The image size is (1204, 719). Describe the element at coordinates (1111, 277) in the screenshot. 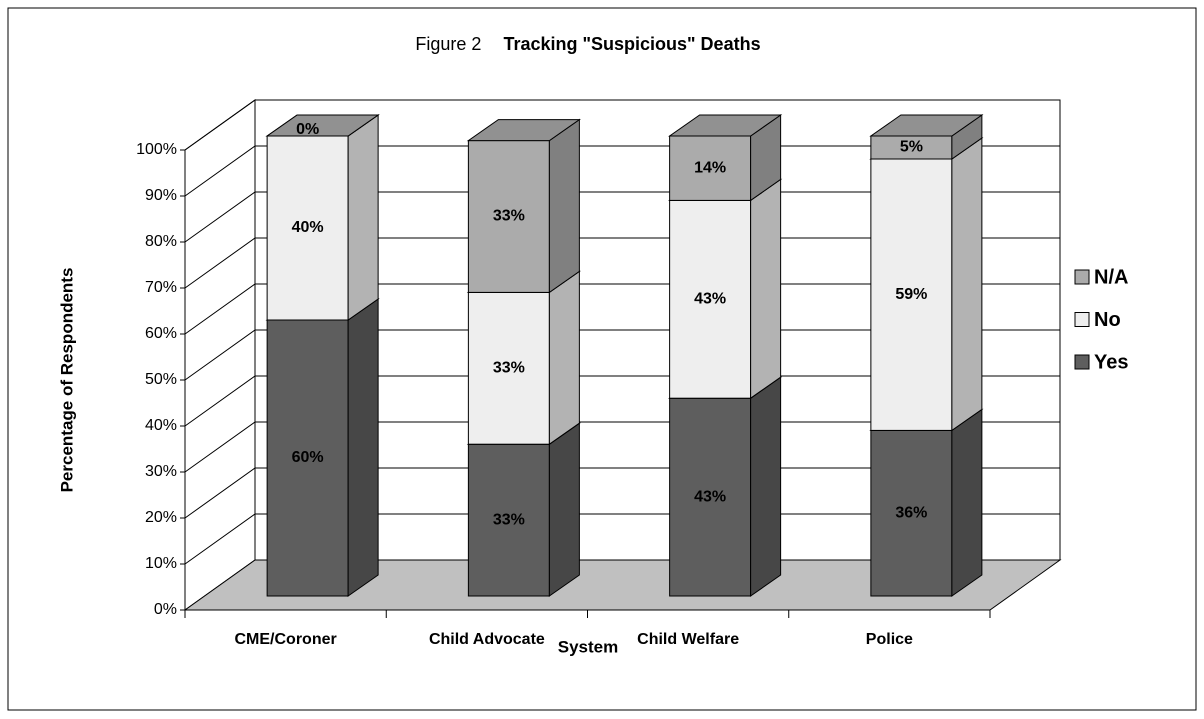

I see `legend-label: N/A` at that location.